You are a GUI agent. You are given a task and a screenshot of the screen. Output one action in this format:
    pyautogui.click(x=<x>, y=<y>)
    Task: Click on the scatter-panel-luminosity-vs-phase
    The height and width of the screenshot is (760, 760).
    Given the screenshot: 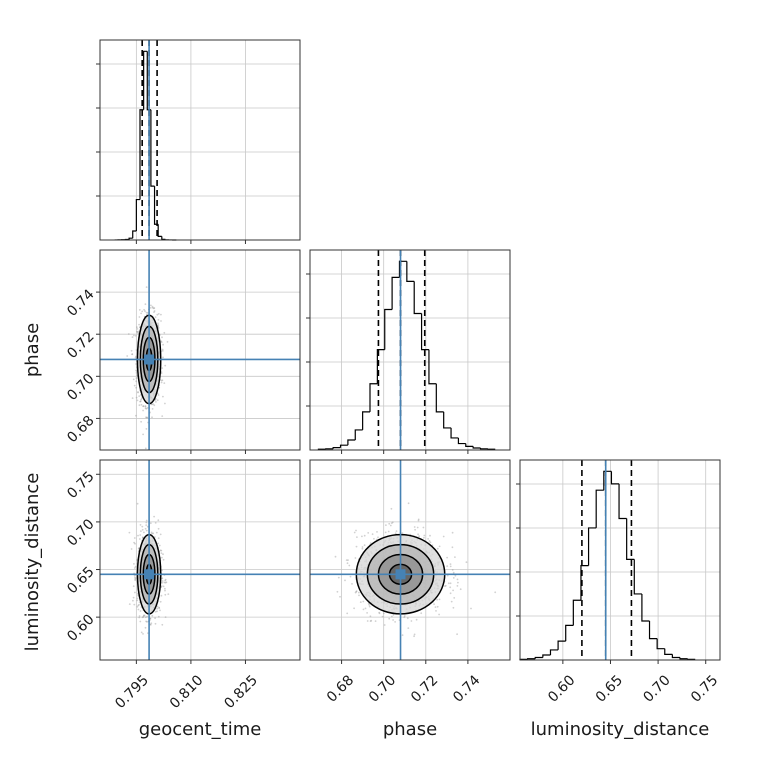 What is the action you would take?
    pyautogui.click(x=410, y=560)
    